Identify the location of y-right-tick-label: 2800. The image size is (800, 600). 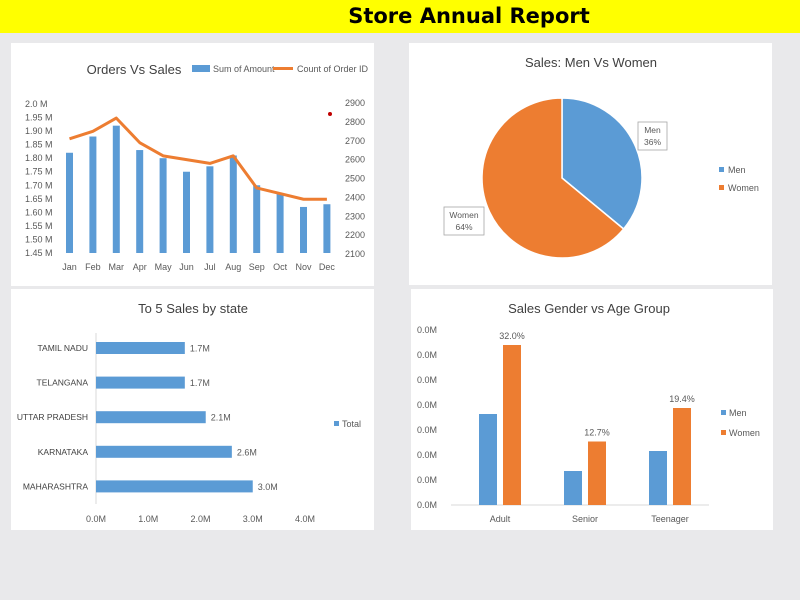
(355, 122).